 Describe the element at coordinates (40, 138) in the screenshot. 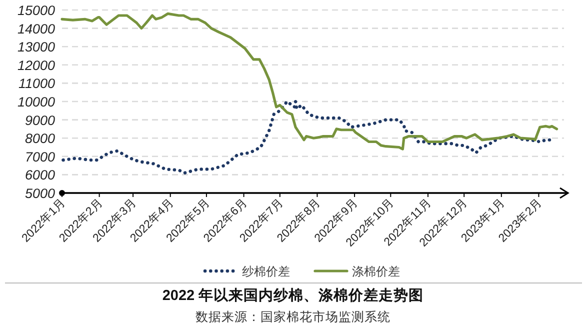

I see `y-tick-label: 8000` at that location.